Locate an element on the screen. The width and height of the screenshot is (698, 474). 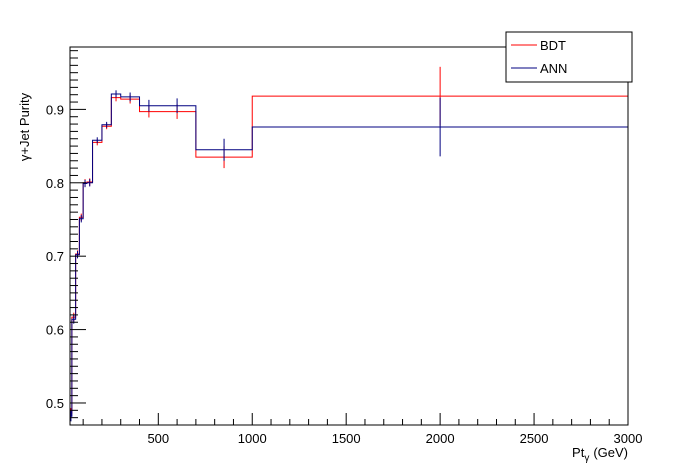
legend-label-bdt: BDT is located at coordinates (553, 45).